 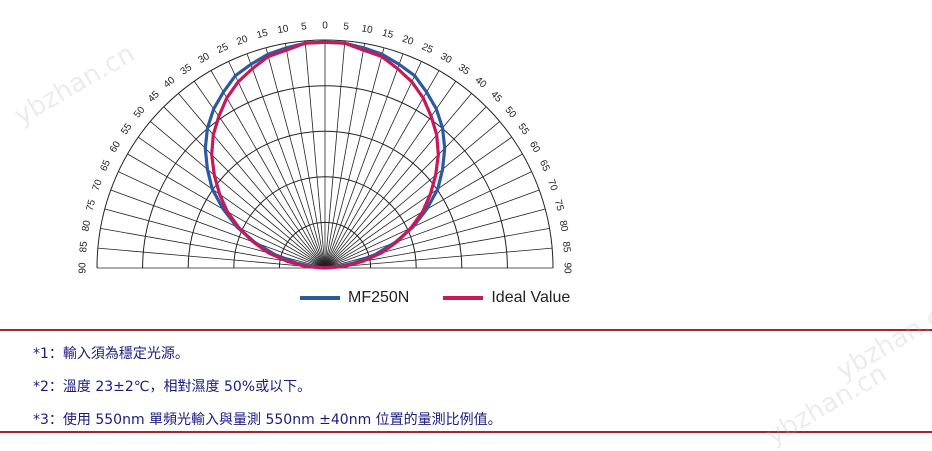 I want to click on legend-item-mf250n: MF250N, so click(x=354, y=298).